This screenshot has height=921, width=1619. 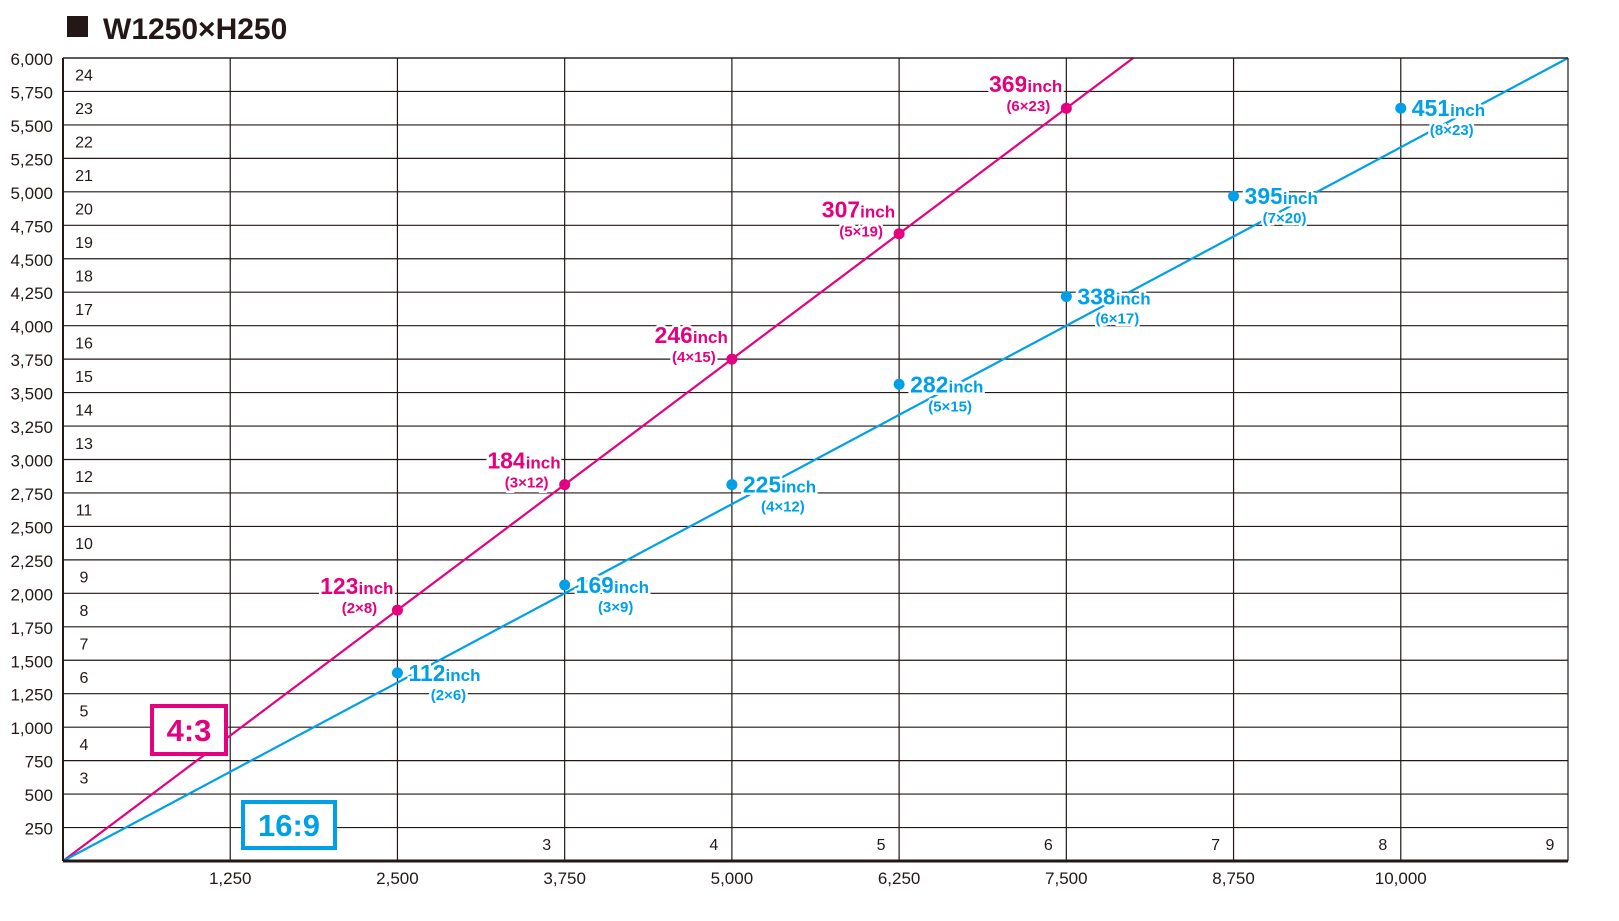 I want to click on data-point-label: 112inch(2×6), so click(x=444, y=681).